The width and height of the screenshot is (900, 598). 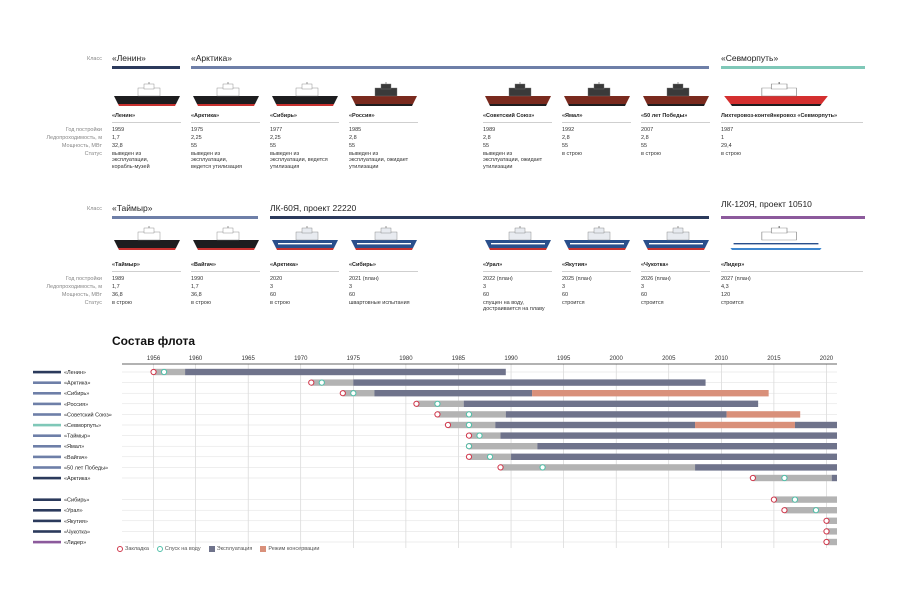 What do you see at coordinates (197, 279) in the screenshot?
I see `ship-year: 1990` at bounding box center [197, 279].